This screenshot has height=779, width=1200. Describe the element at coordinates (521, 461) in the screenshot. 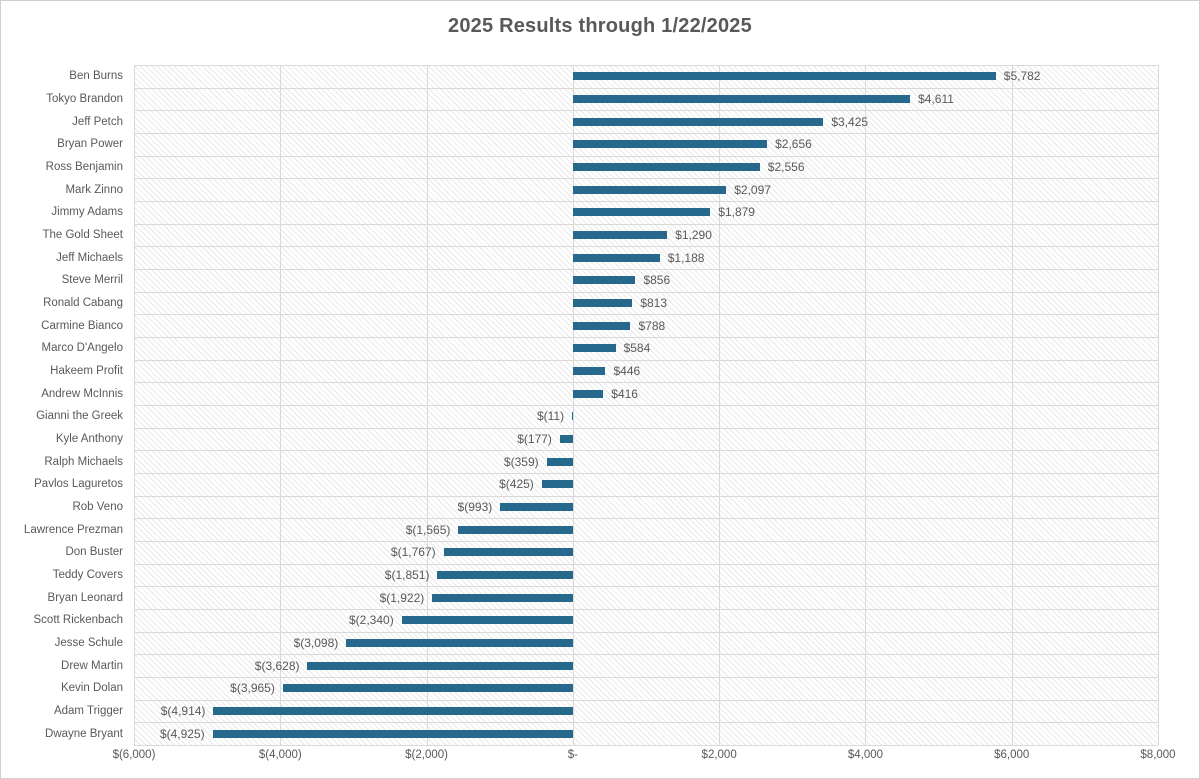

I see `data-label: $(359)` at that location.